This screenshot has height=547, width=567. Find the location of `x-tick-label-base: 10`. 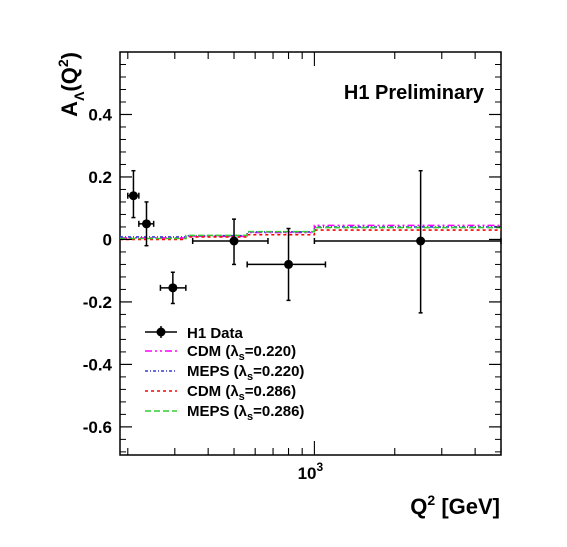

x-tick-label-base: 10 is located at coordinates (307, 473).